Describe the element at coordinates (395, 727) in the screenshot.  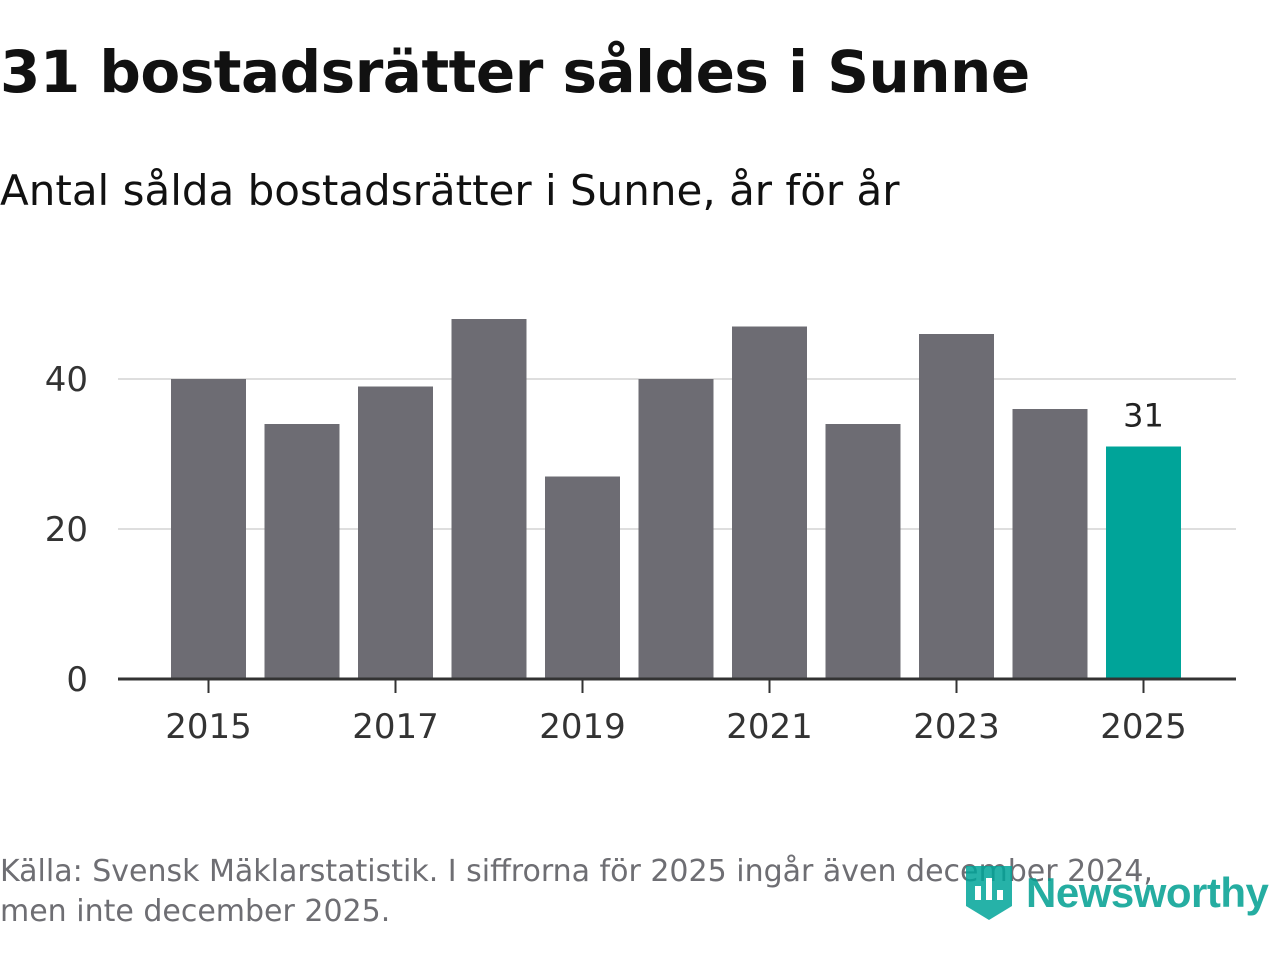
I see `x-tick-label-2017: 2017` at that location.